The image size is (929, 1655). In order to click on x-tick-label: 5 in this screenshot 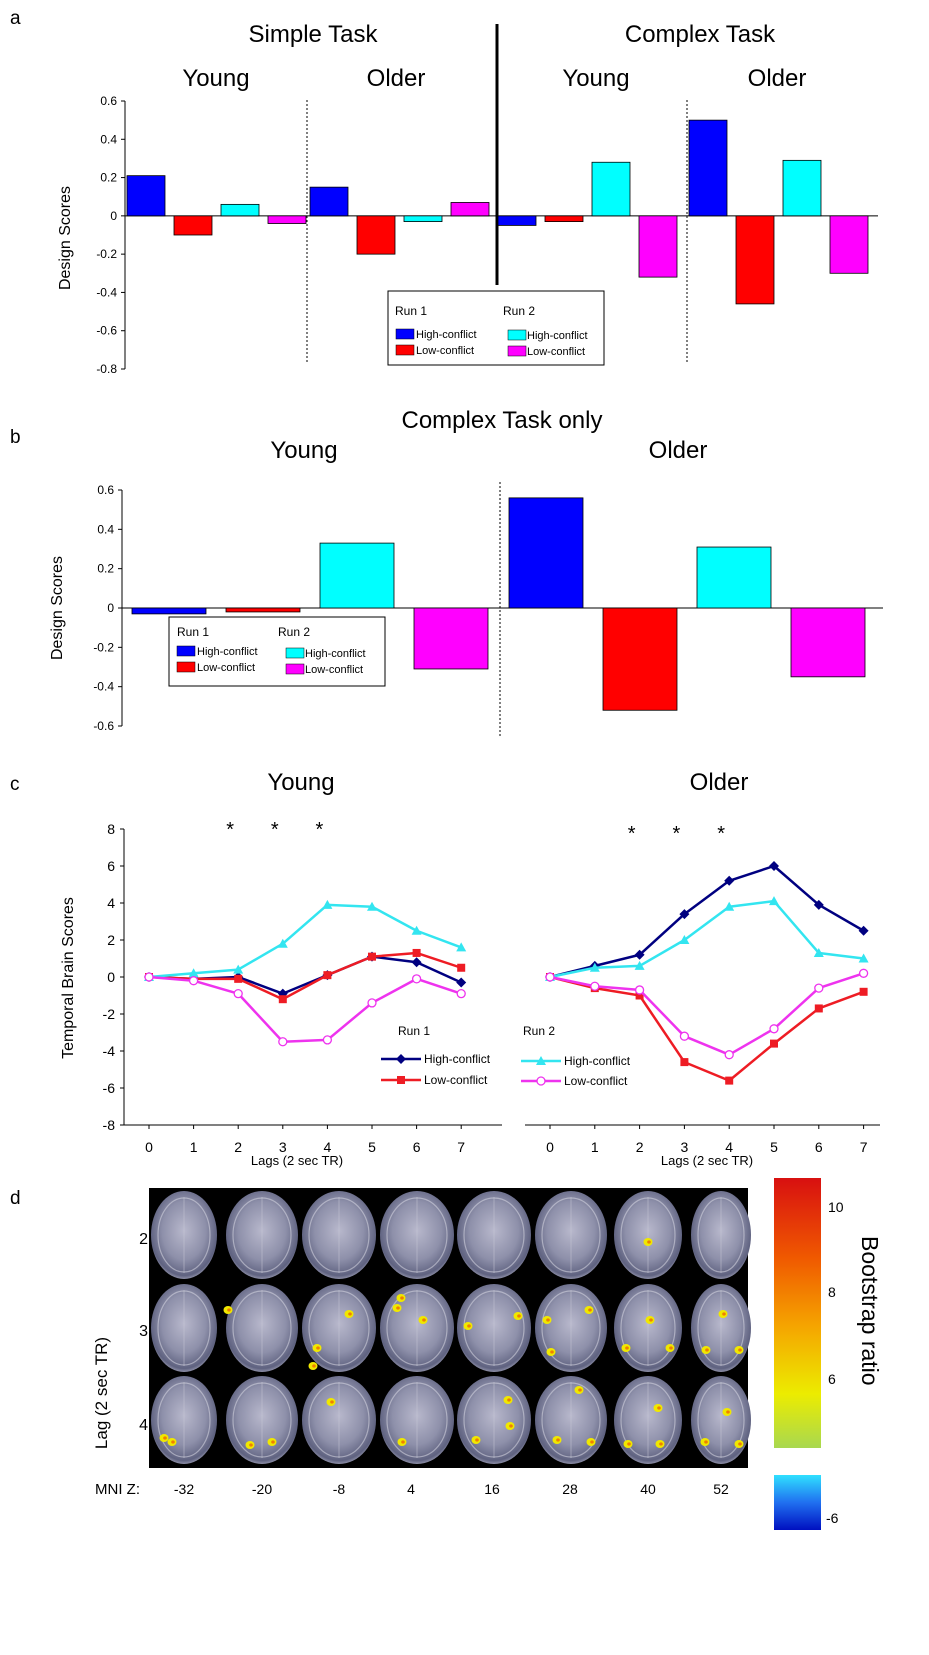, I will do `click(372, 1147)`.